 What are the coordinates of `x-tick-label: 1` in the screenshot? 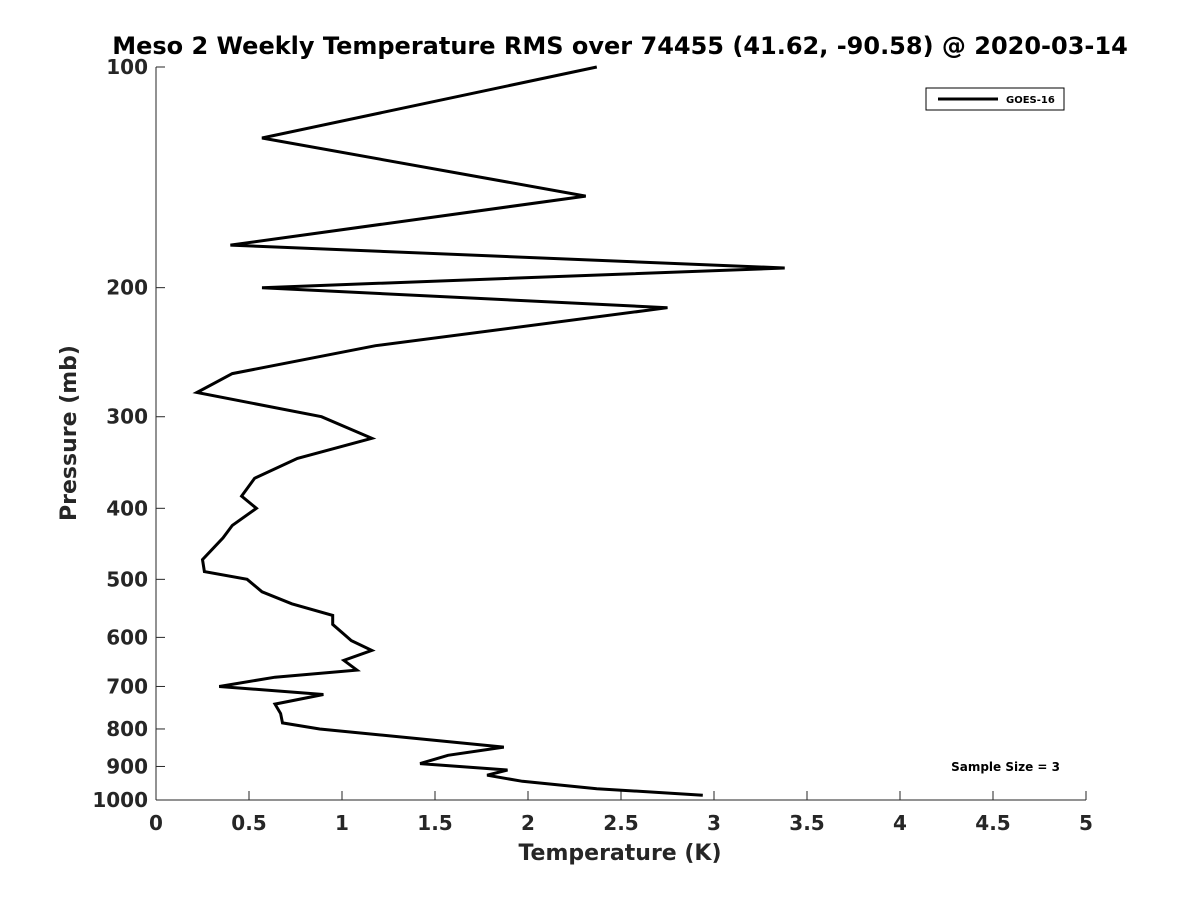 It's located at (342, 823).